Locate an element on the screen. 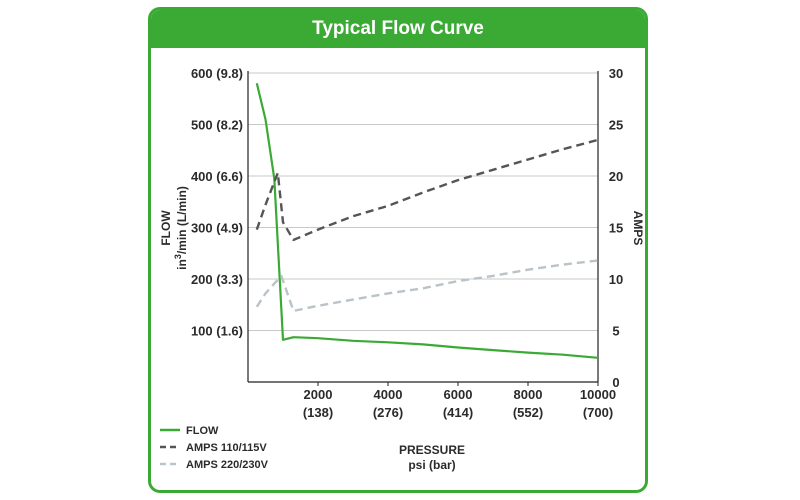 Image resolution: width=800 pixels, height=500 pixels. y-tick-label: 300 (4.9) is located at coordinates (217, 228).